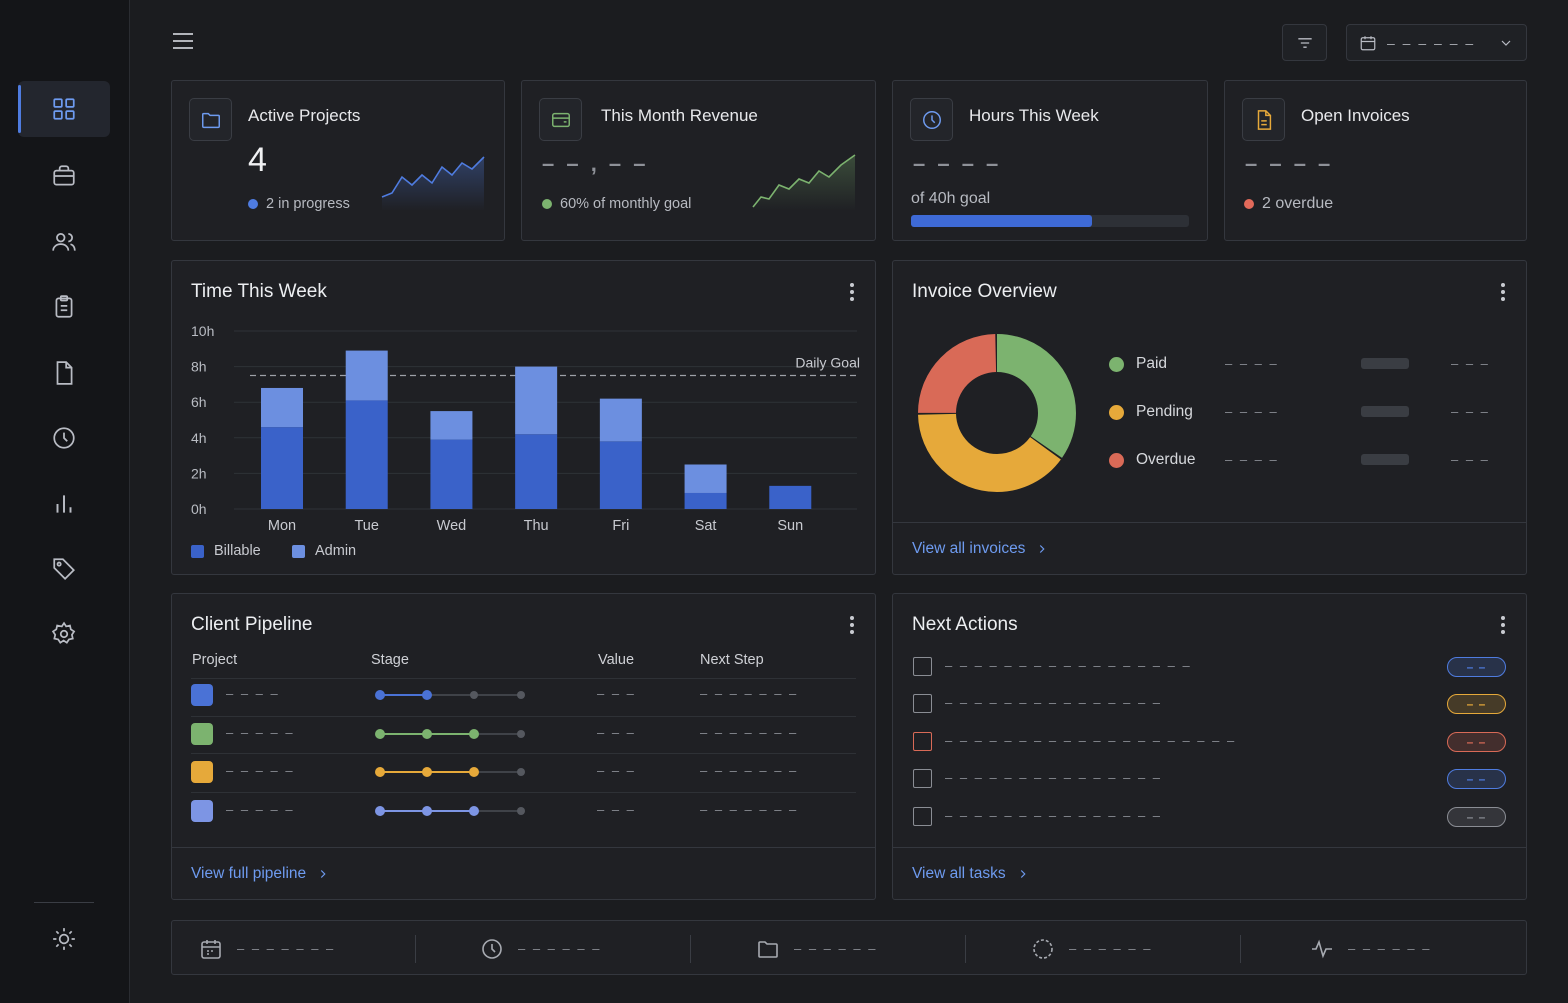  What do you see at coordinates (523, 792) in the screenshot?
I see `row-divider` at bounding box center [523, 792].